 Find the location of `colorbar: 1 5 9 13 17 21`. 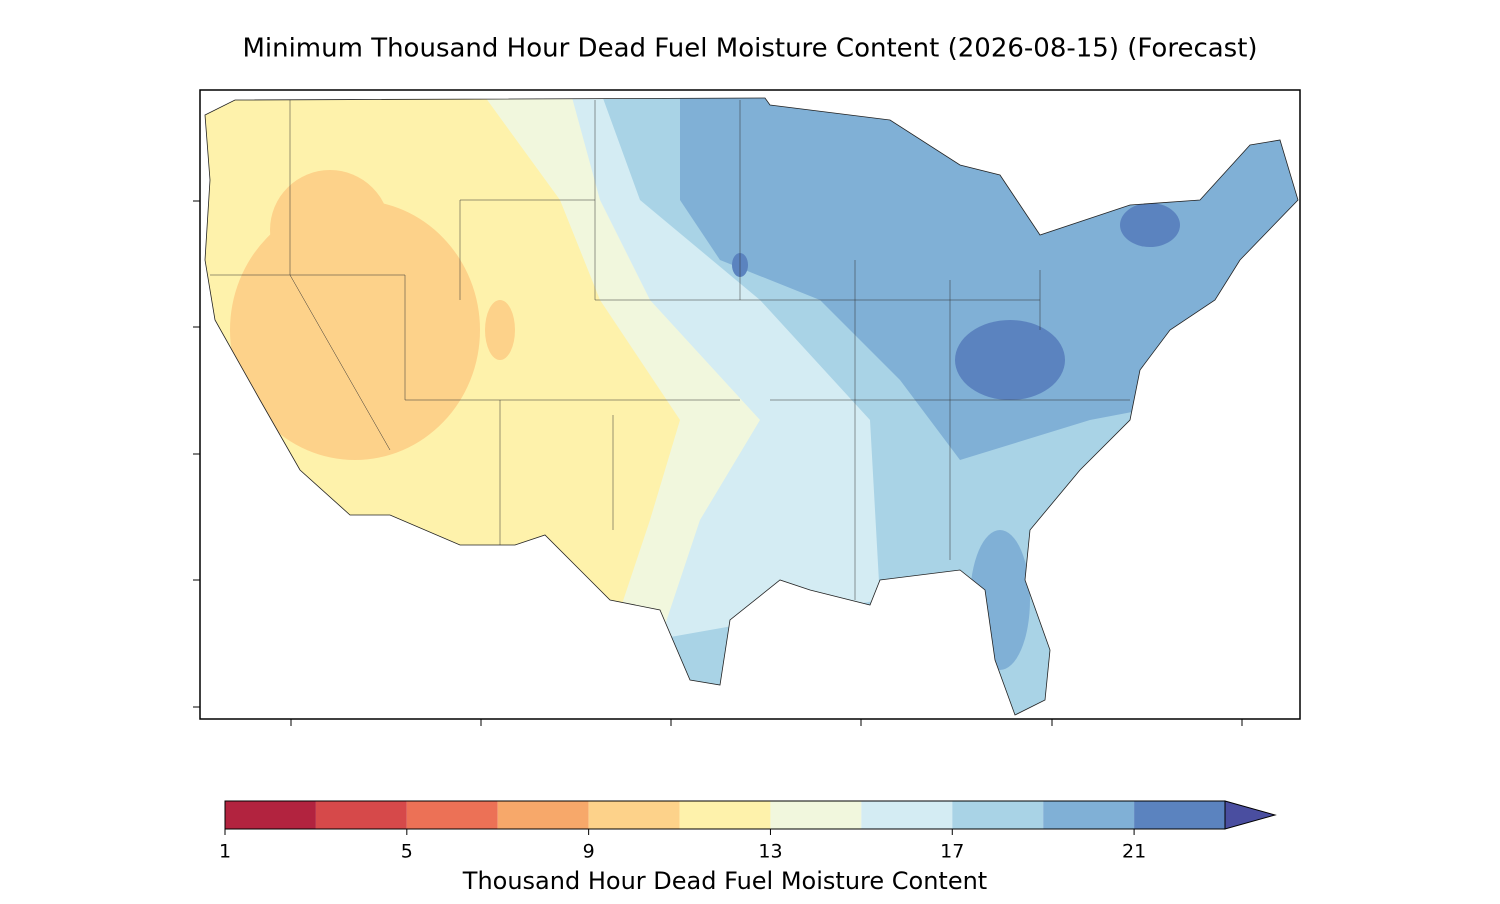

colorbar: 1 5 9 13 17 21 is located at coordinates (748, 831).